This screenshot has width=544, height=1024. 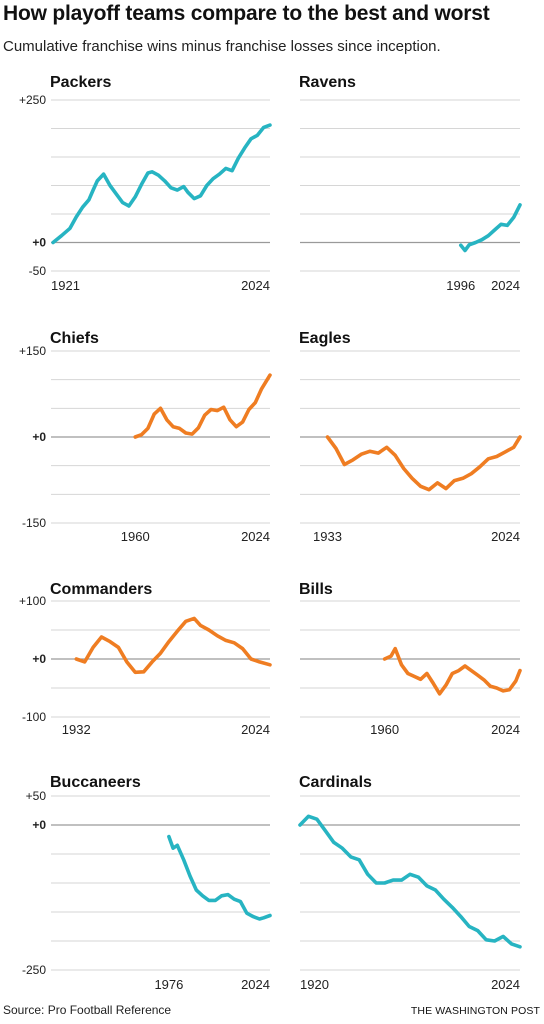 I want to click on x-tick-label: 1996, so click(x=460, y=285).